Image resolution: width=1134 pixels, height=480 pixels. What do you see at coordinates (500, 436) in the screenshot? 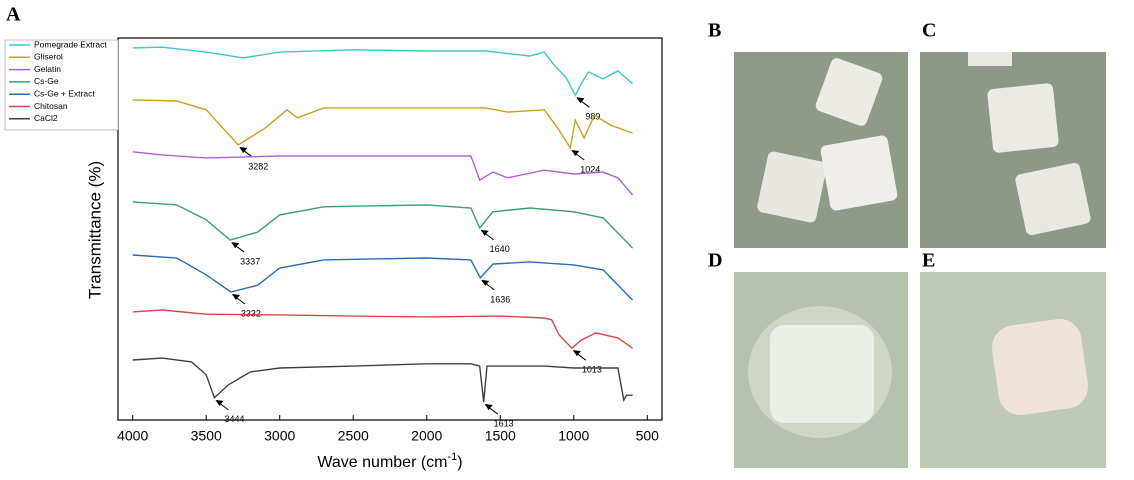
I see `x-tick-label: 1500` at bounding box center [500, 436].